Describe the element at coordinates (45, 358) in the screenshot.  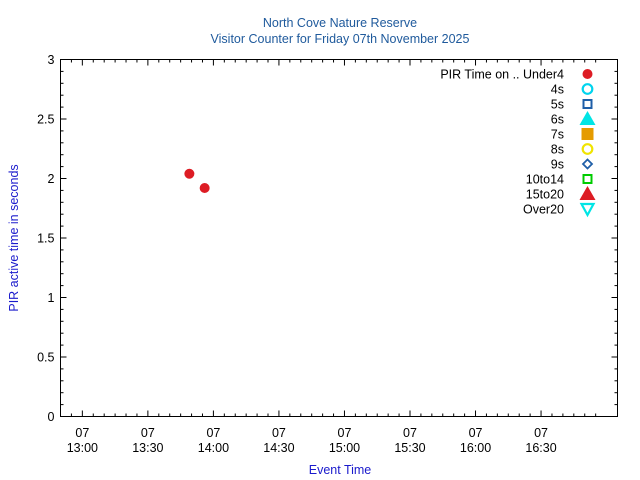
I see `y-tick-label: 0.5` at that location.